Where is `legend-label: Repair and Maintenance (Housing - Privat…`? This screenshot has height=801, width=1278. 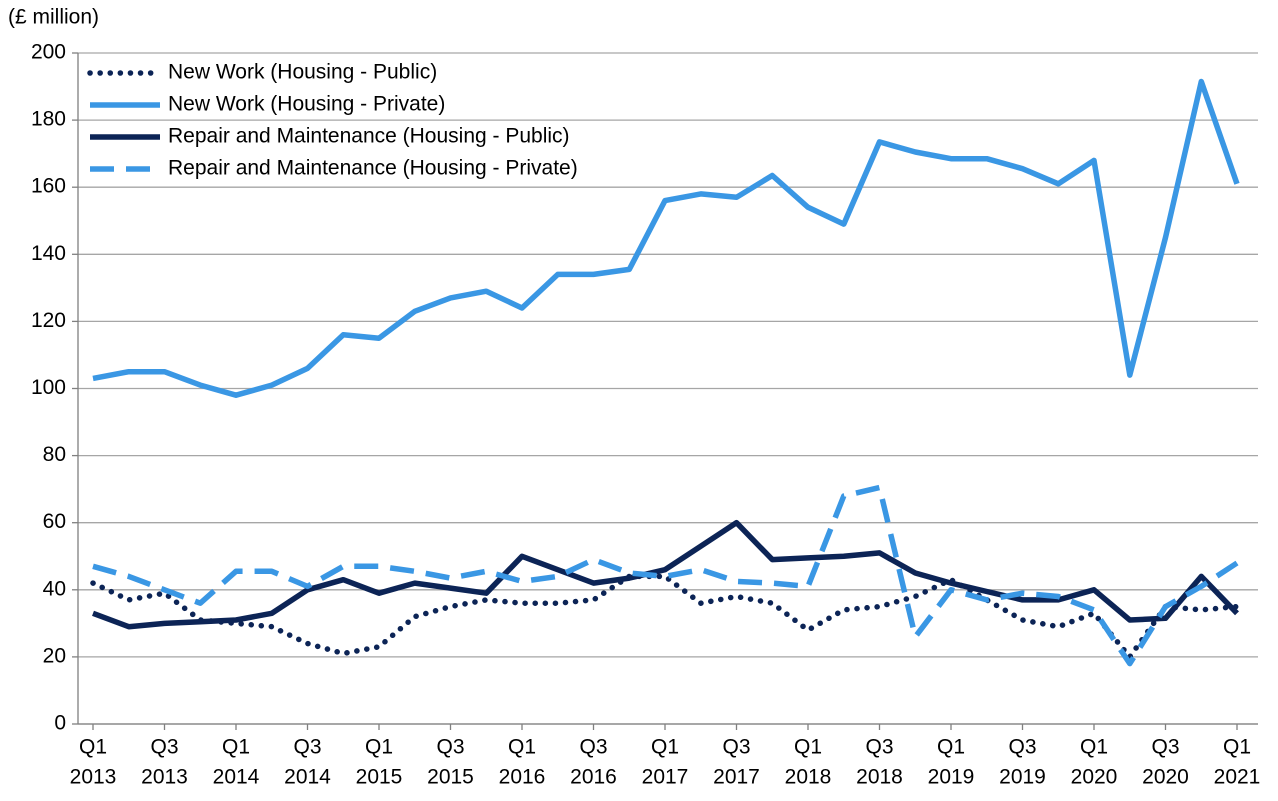 legend-label: Repair and Maintenance (Housing - Privat… is located at coordinates (373, 168).